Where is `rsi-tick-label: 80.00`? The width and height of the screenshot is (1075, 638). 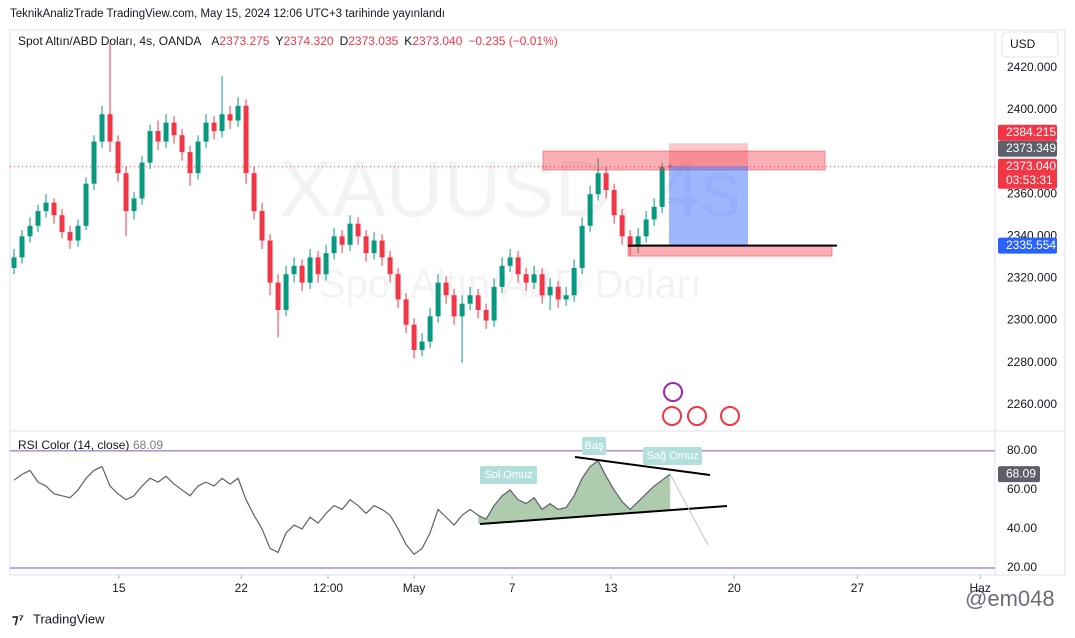
rsi-tick-label: 80.00 is located at coordinates (1022, 450).